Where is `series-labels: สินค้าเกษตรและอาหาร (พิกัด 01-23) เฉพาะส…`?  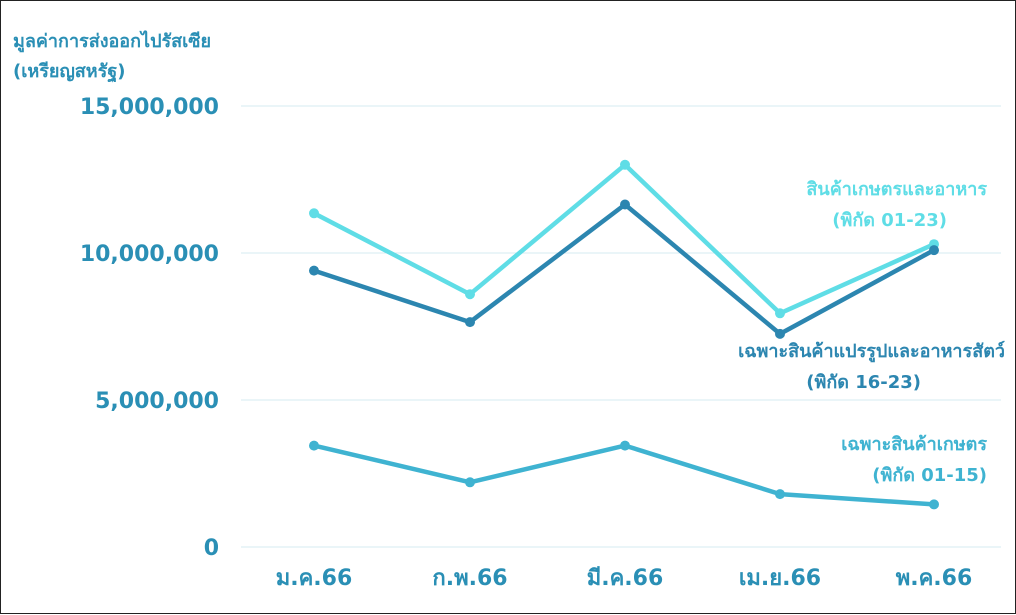
series-labels: สินค้าเกษตรและอาหาร (พิกัด 01-23) เฉพาะส… is located at coordinates (871, 332).